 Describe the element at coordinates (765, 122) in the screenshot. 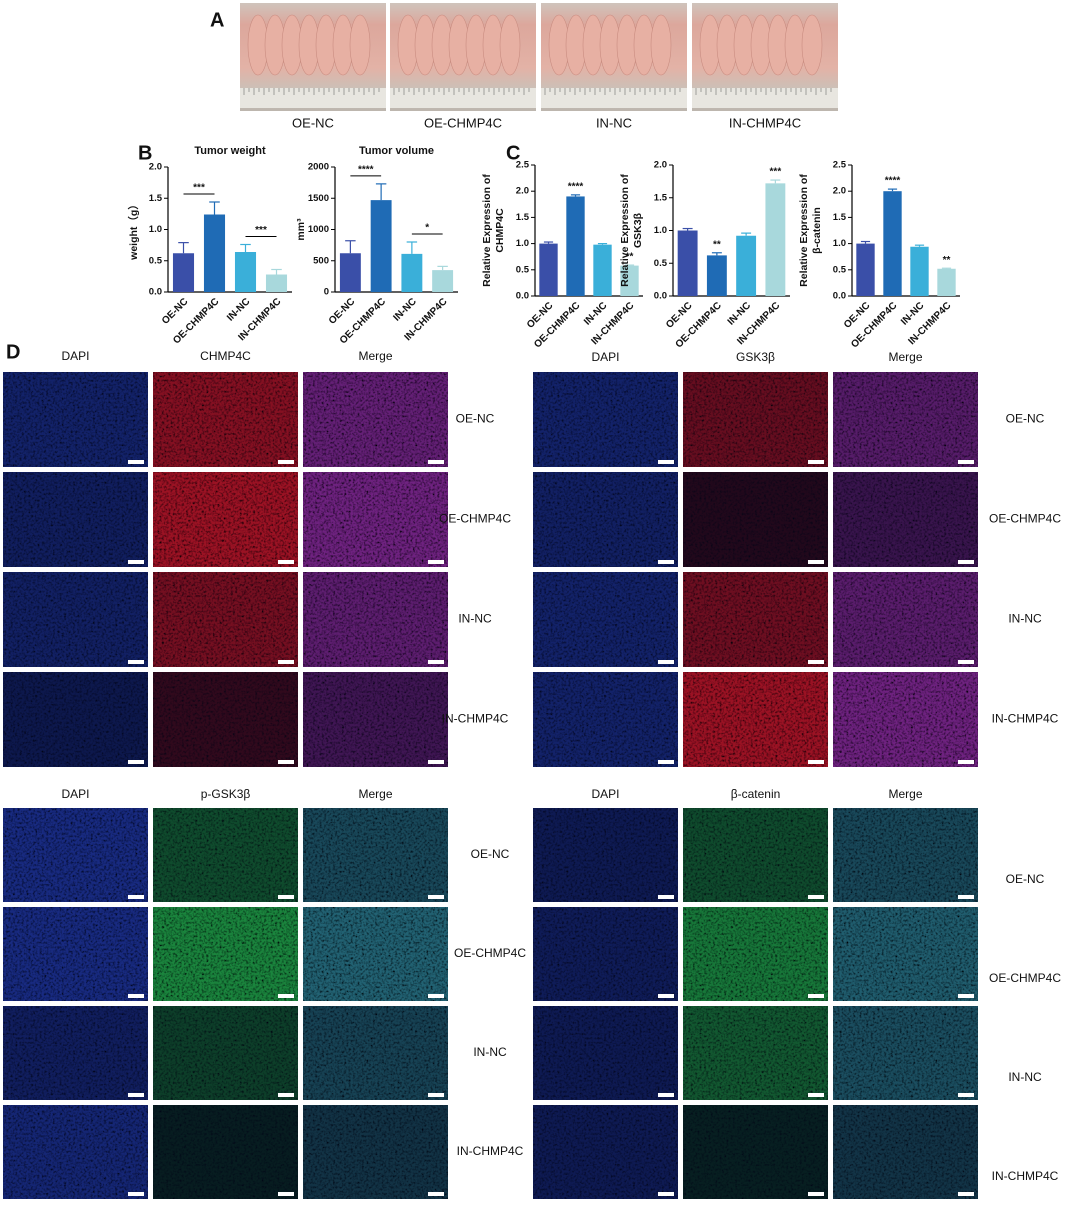

I see `photo-label: IN-CHMP4C` at that location.